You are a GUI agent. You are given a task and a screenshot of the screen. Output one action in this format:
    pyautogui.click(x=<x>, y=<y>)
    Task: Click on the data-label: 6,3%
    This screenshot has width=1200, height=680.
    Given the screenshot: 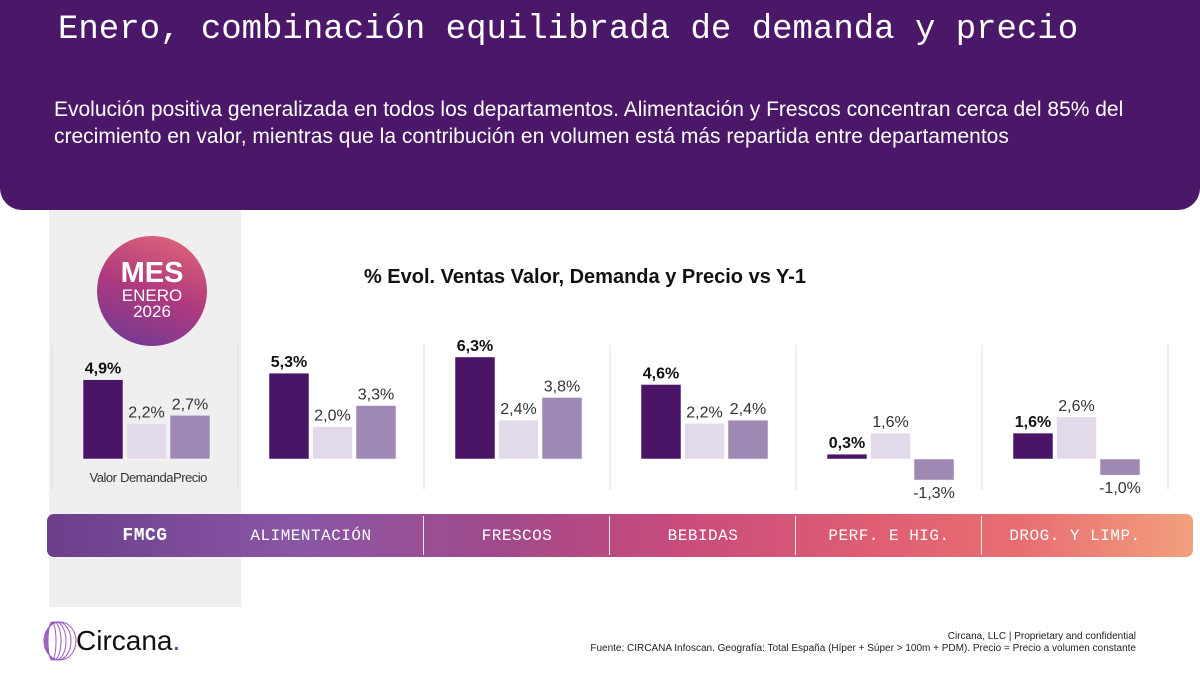 What is the action you would take?
    pyautogui.click(x=475, y=346)
    